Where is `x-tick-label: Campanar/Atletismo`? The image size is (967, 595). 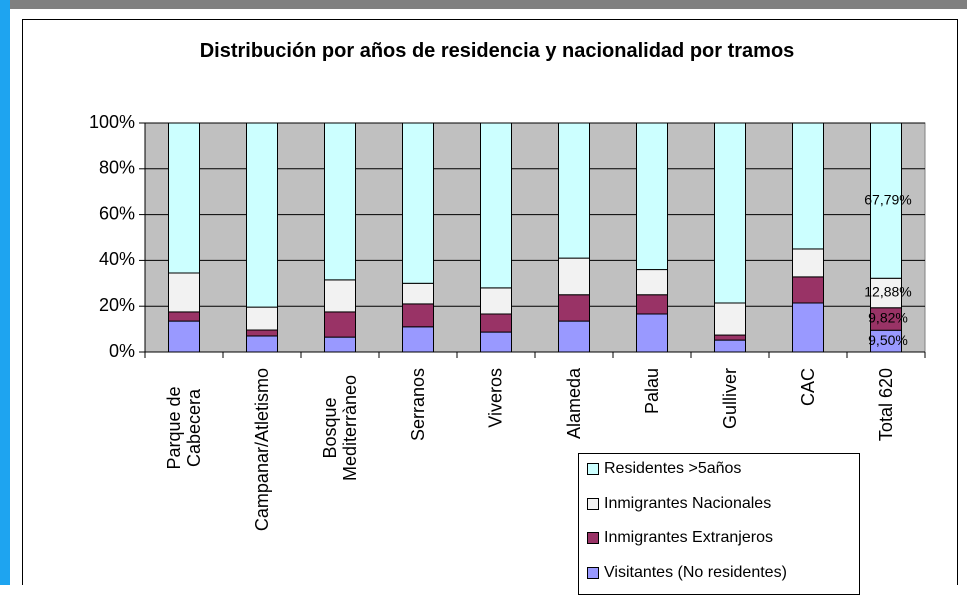
x-tick-label: Campanar/Atletismo is located at coordinates (262, 450).